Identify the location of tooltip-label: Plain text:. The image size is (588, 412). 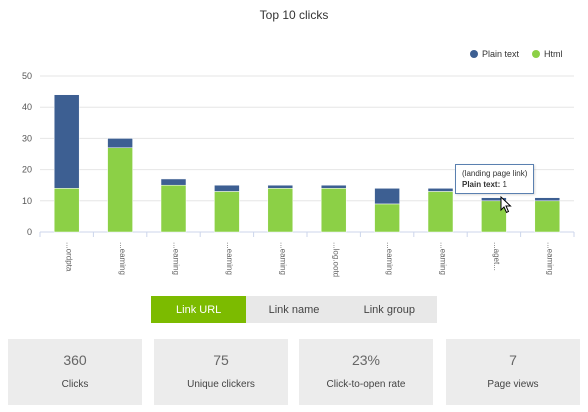
(481, 184).